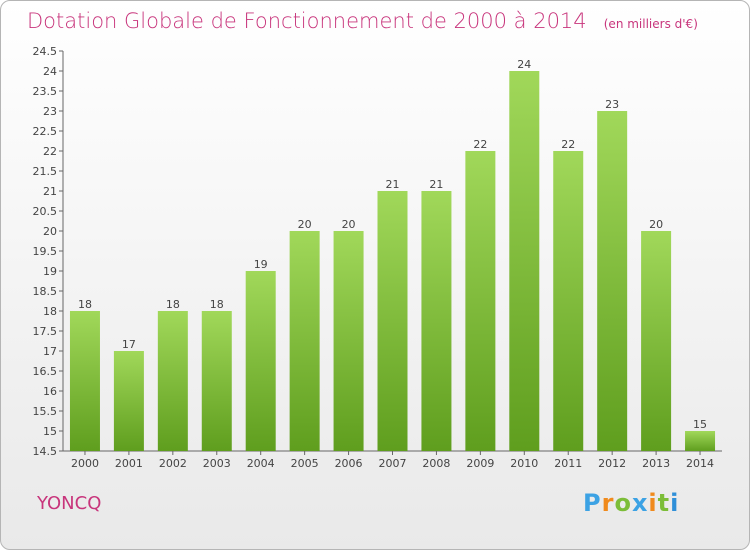 The image size is (750, 550). I want to click on bar-2009, so click(480, 301).